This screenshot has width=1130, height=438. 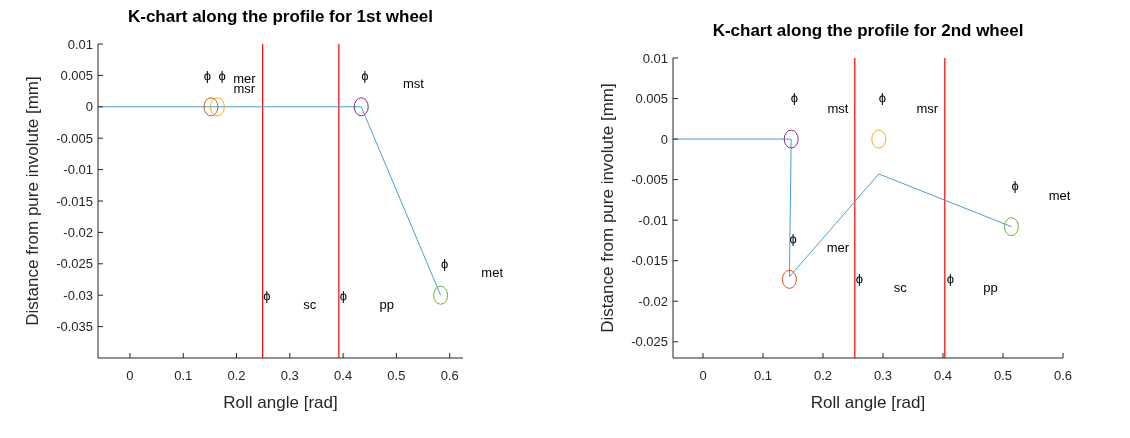 What do you see at coordinates (868, 30) in the screenshot?
I see `chart-title: K-chart along the profile for 2nd wheel` at bounding box center [868, 30].